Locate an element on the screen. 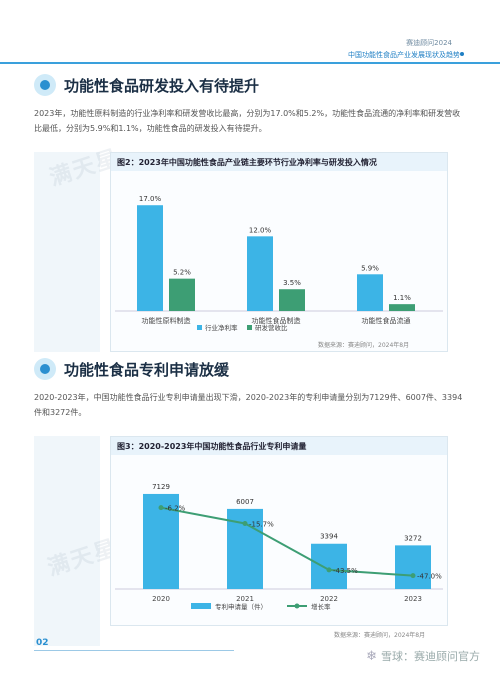 This screenshot has height=674, width=500. section-title: 功能性食品专利申请放缓 is located at coordinates (147, 369).